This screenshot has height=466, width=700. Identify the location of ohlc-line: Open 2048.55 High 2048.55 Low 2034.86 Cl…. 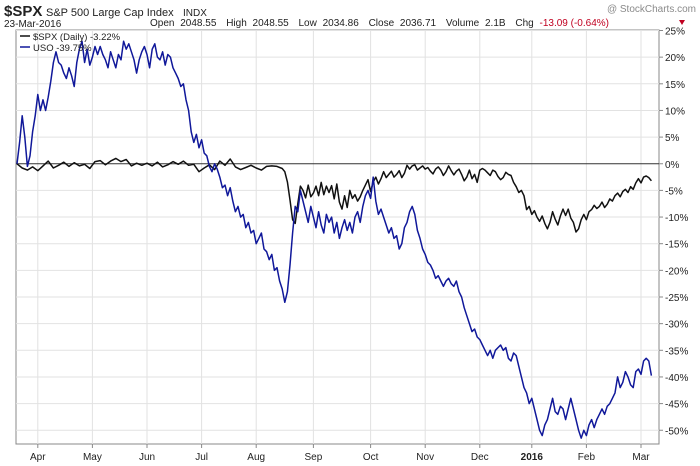
(379, 23).